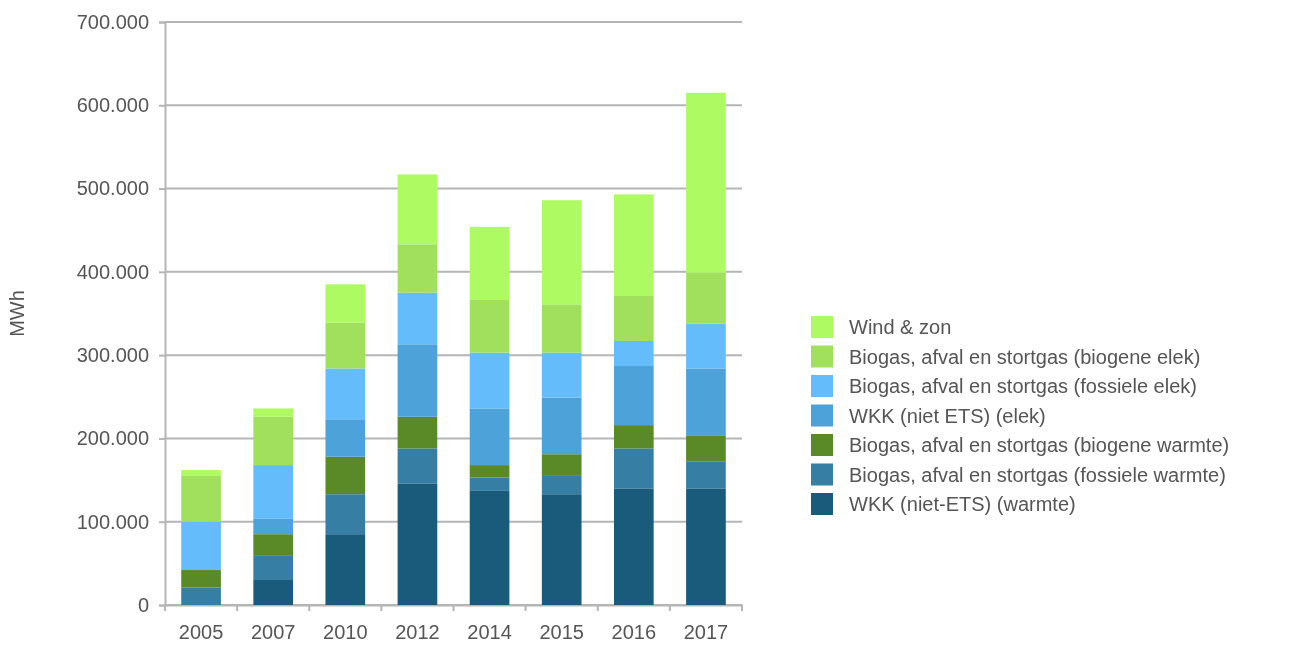  Describe the element at coordinates (112, 21) in the screenshot. I see `y-tick-label: 700.000` at that location.